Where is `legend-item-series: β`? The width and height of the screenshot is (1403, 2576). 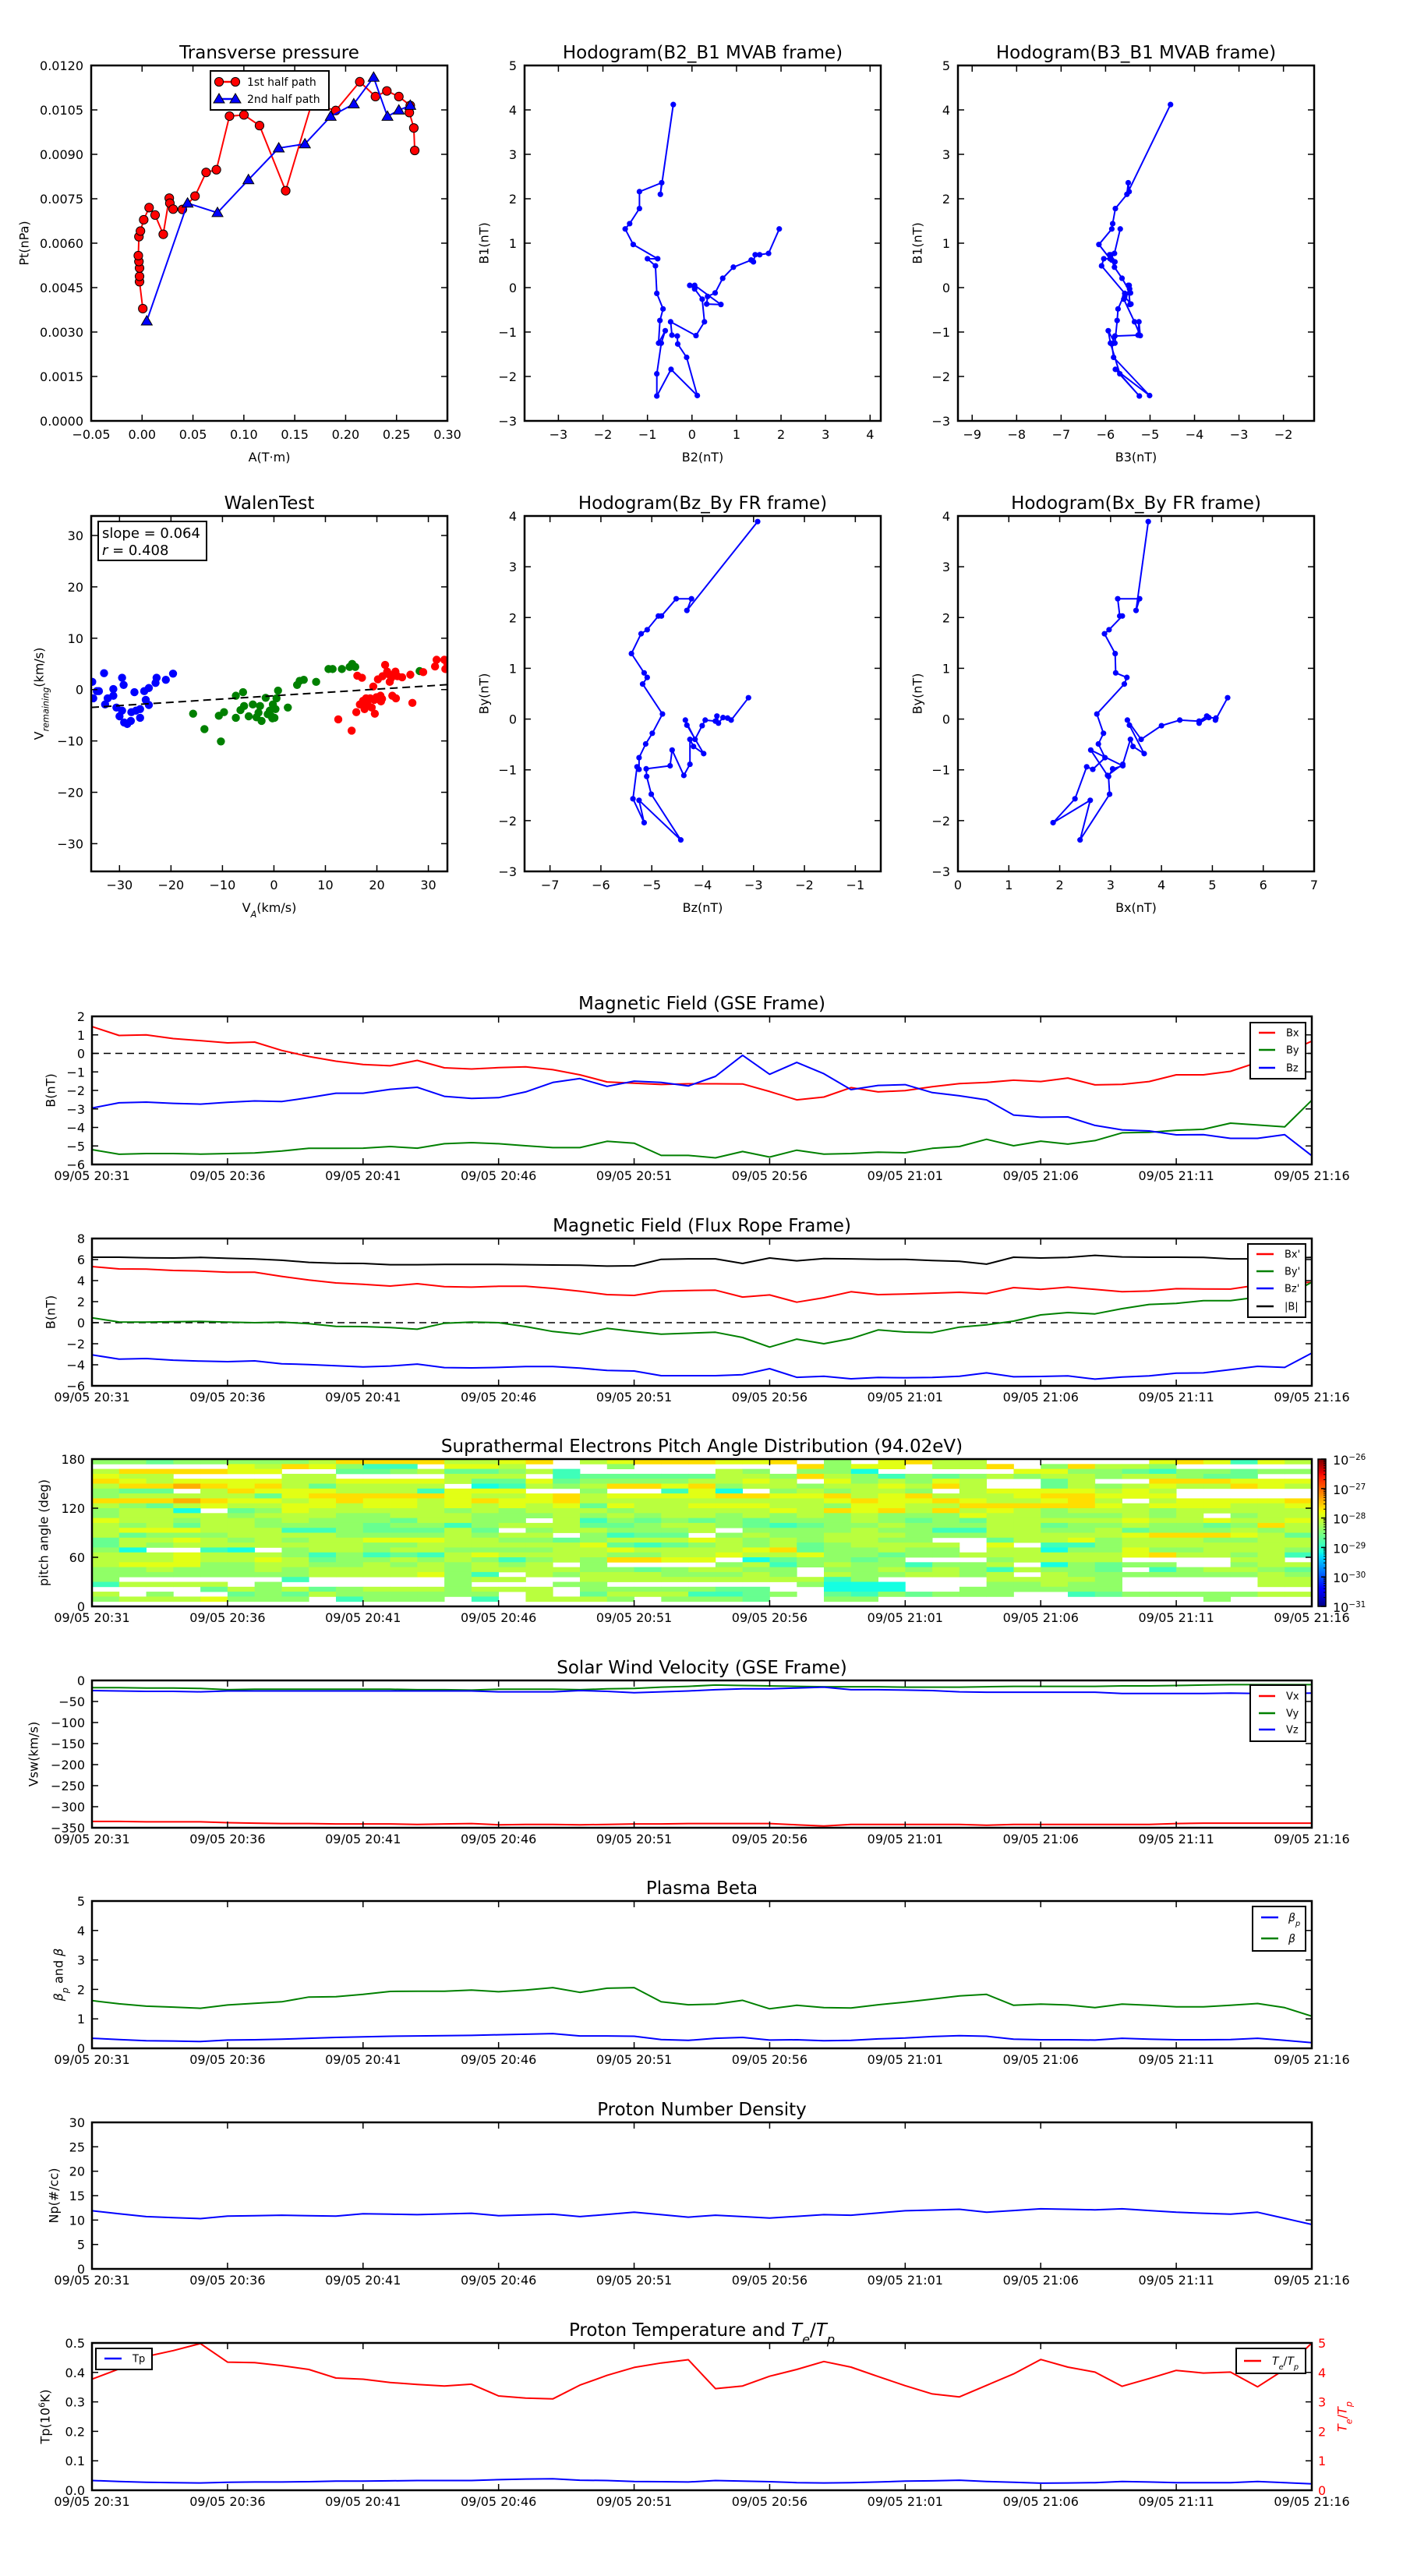
legend-item-series: β is located at coordinates (1278, 1939).